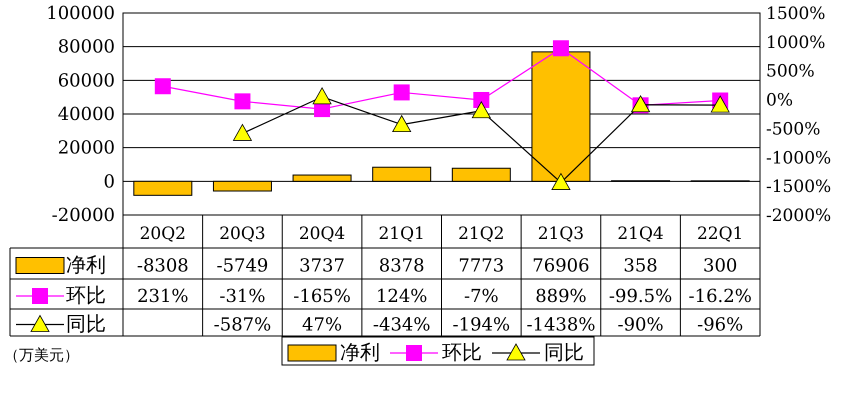  What do you see at coordinates (561, 234) in the screenshot?
I see `x-tick-label: 21Q3` at bounding box center [561, 234].